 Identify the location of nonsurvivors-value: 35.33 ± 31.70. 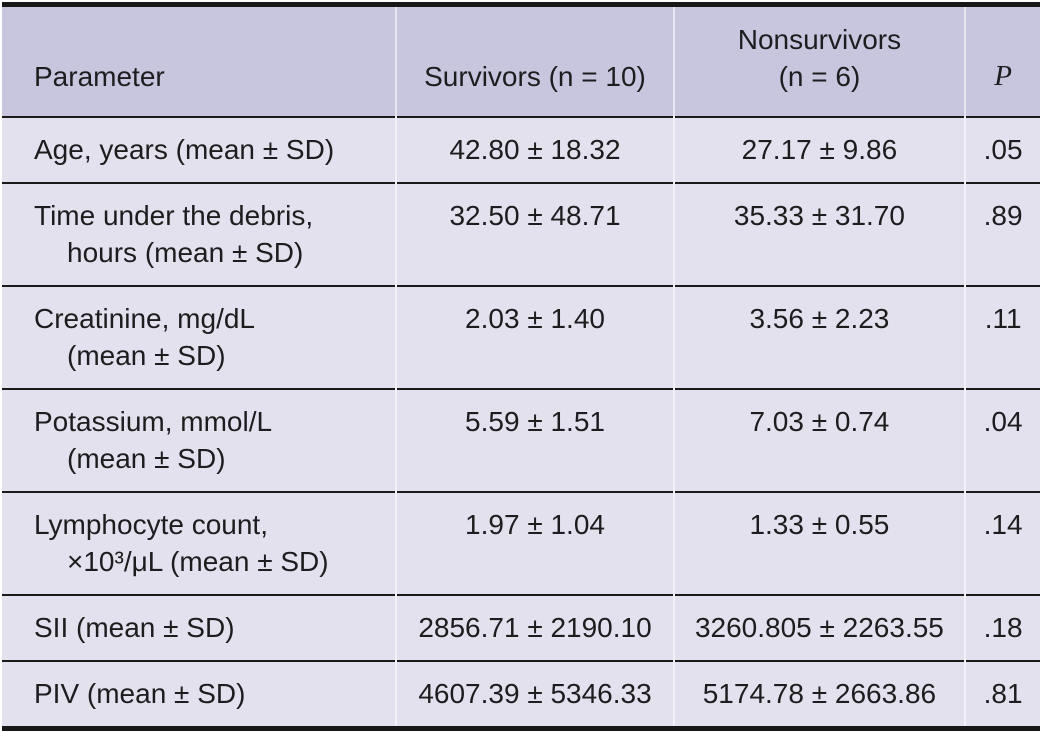
(819, 234).